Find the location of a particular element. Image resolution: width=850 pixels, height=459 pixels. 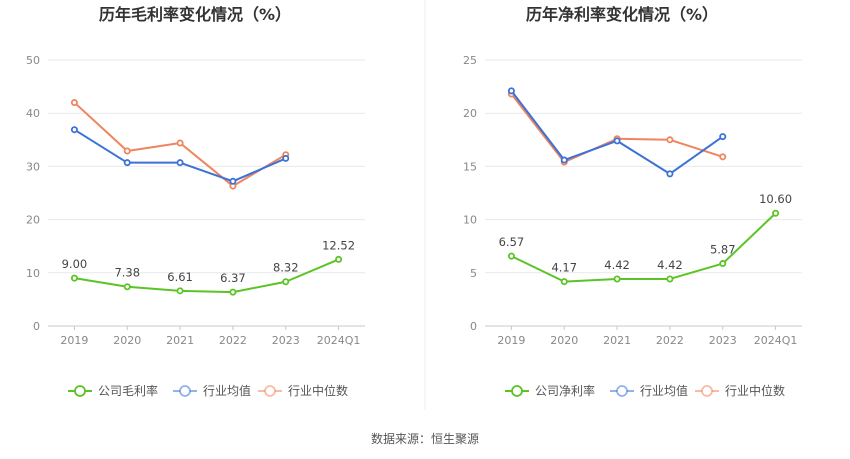

y-tick-label: 30 is located at coordinates (33, 166).